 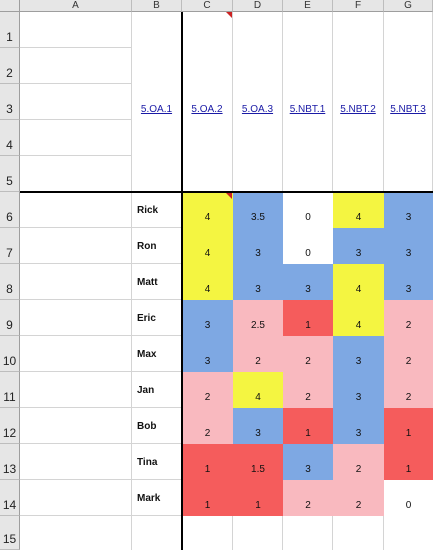 What do you see at coordinates (10, 462) in the screenshot?
I see `row-header-13: 13` at bounding box center [10, 462].